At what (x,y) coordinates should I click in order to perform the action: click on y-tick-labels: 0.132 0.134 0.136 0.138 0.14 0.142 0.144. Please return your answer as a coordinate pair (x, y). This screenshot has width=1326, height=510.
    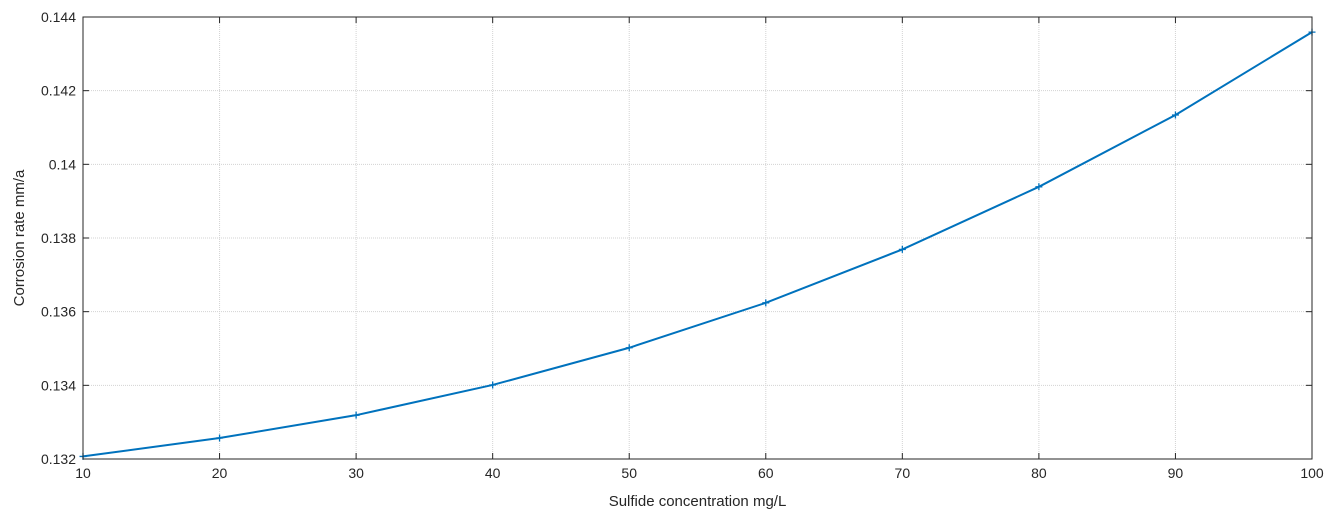
    Looking at the image, I should click on (58, 238).